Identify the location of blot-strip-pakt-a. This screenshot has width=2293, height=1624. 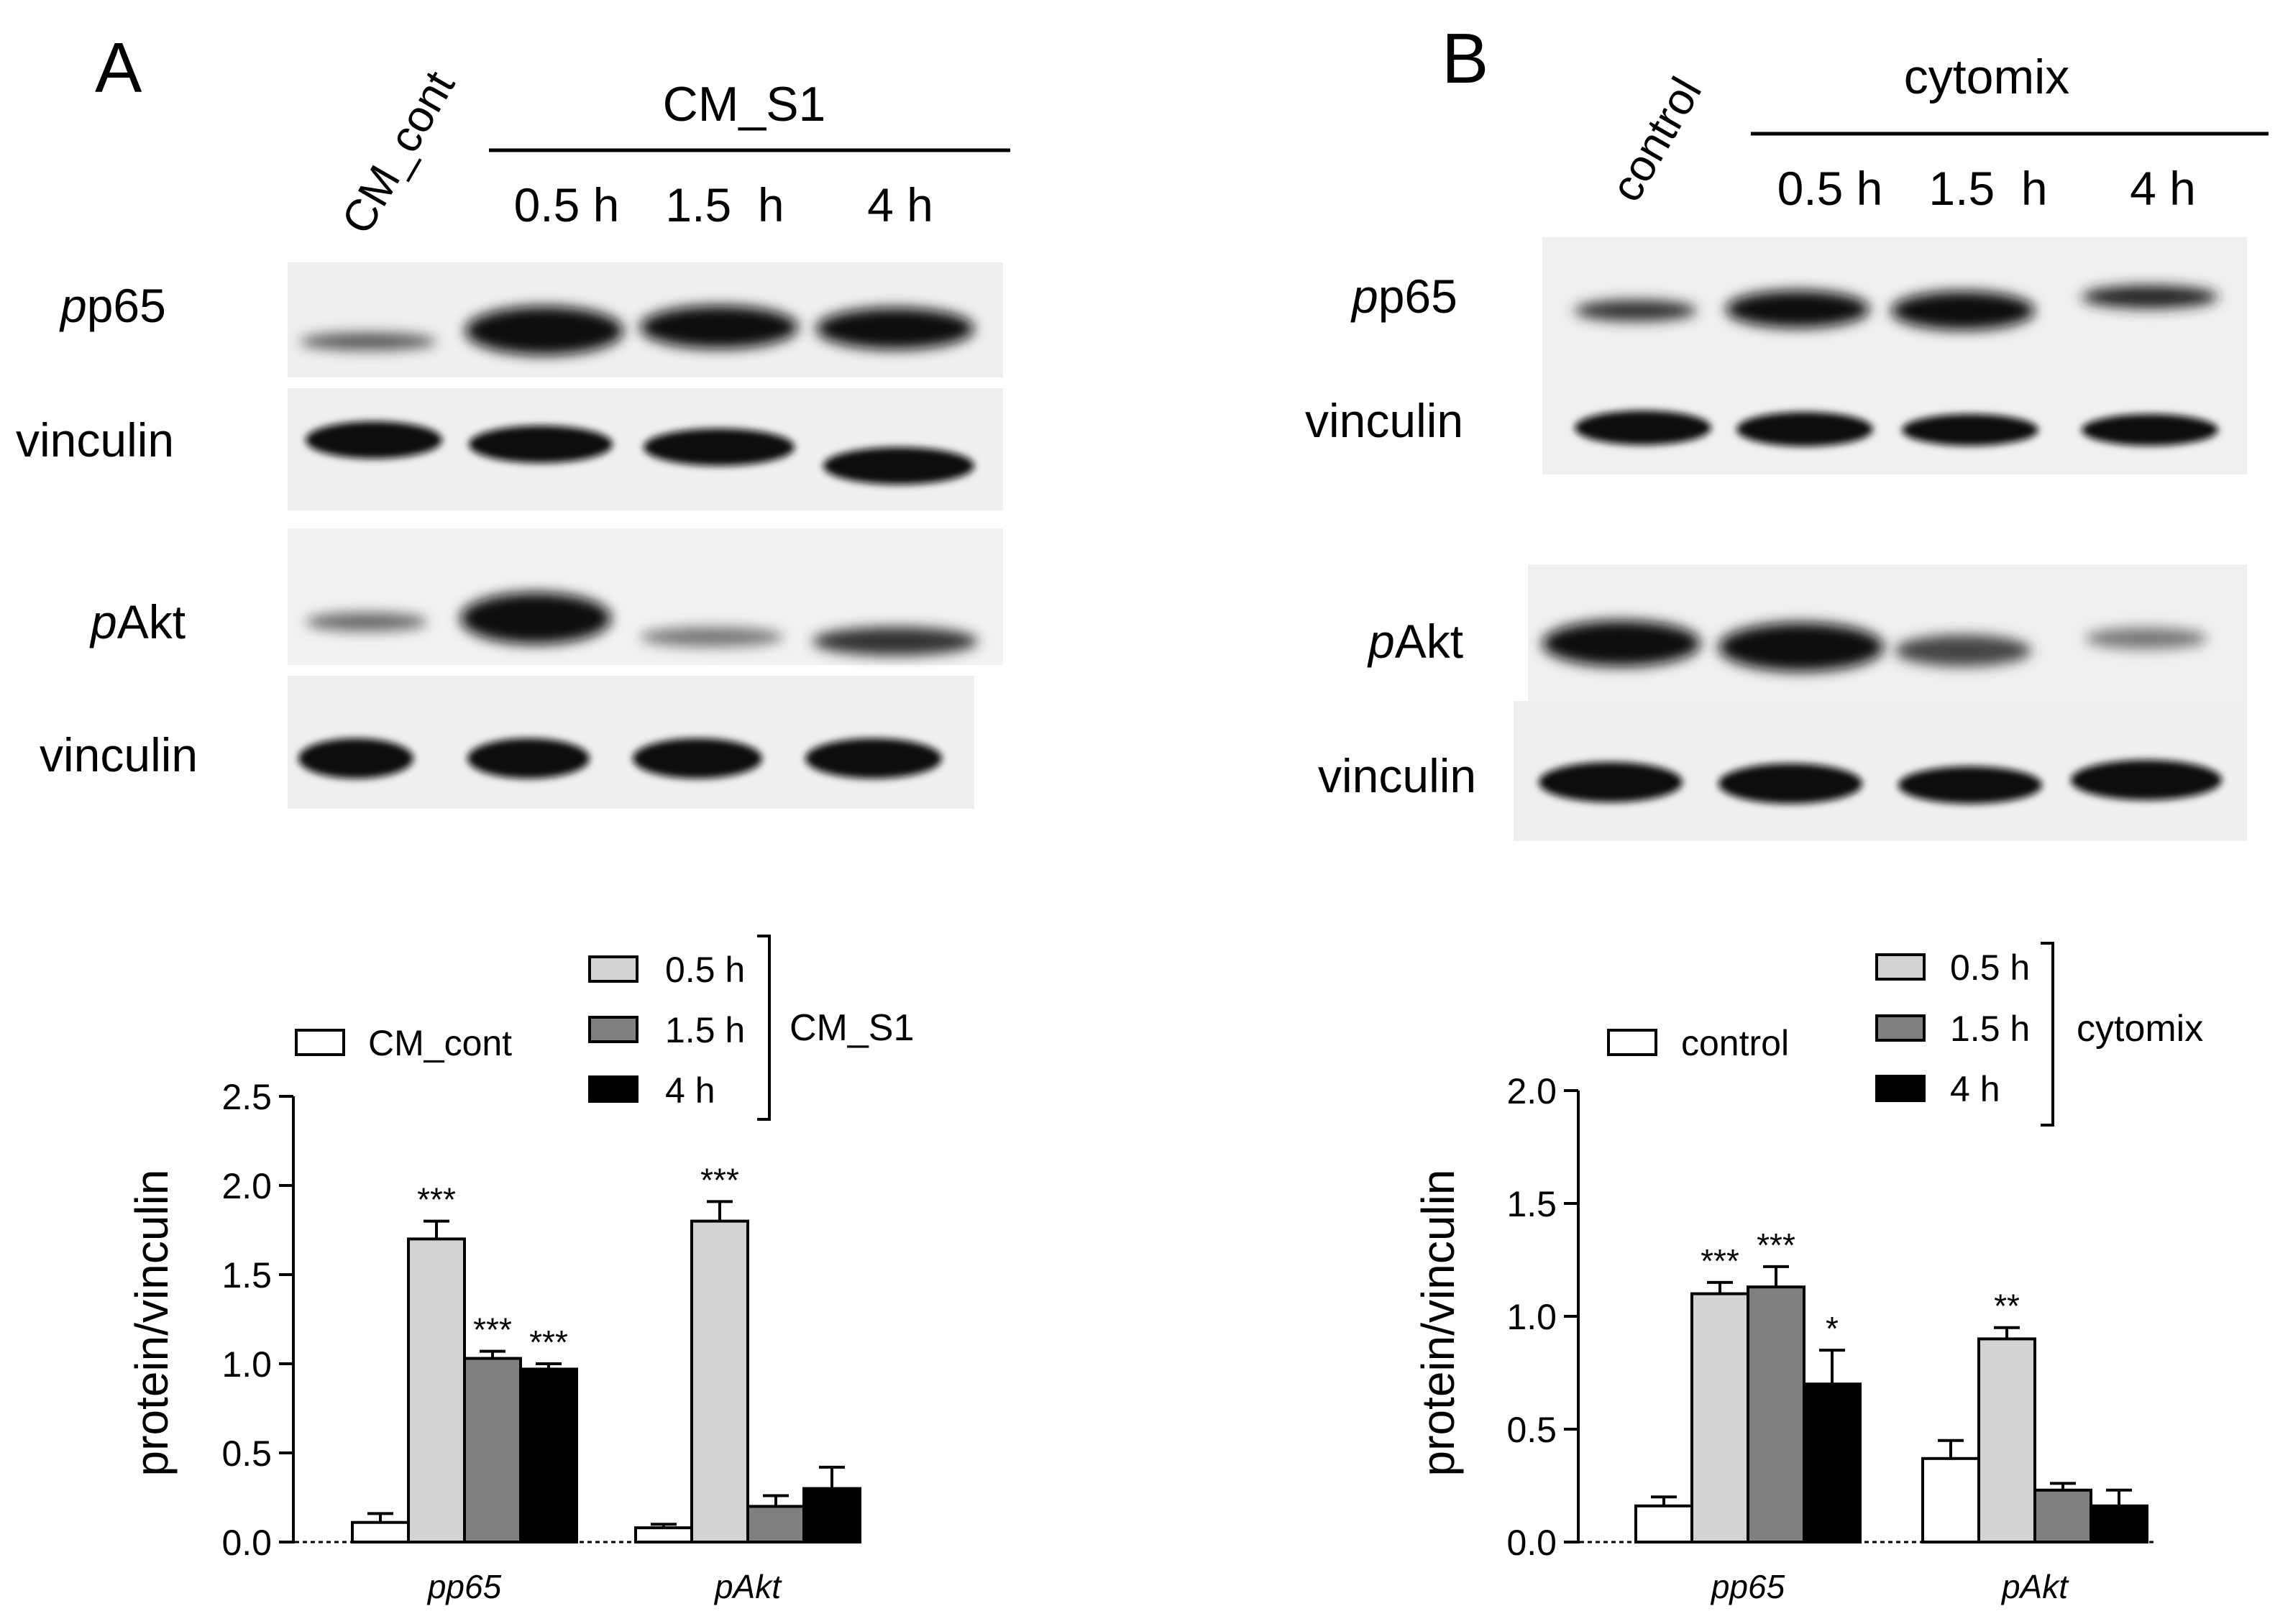
(645, 596).